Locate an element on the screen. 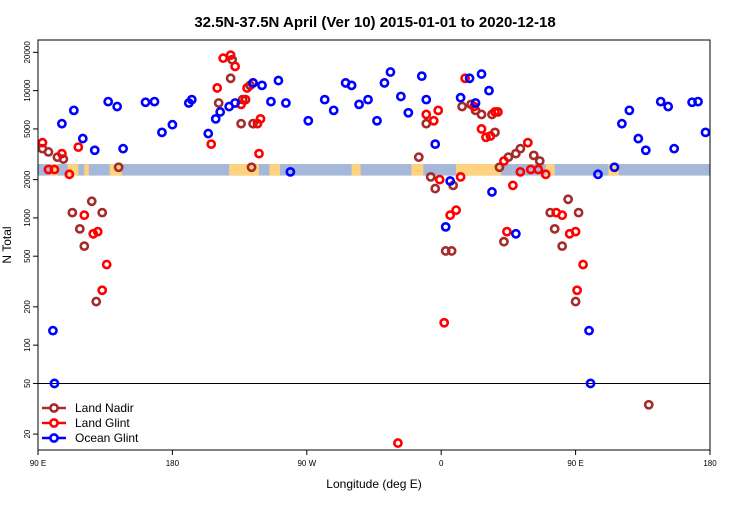 Image resolution: width=750 pixels, height=505 pixels. y-tick-label-6: 2000 is located at coordinates (27, 179).